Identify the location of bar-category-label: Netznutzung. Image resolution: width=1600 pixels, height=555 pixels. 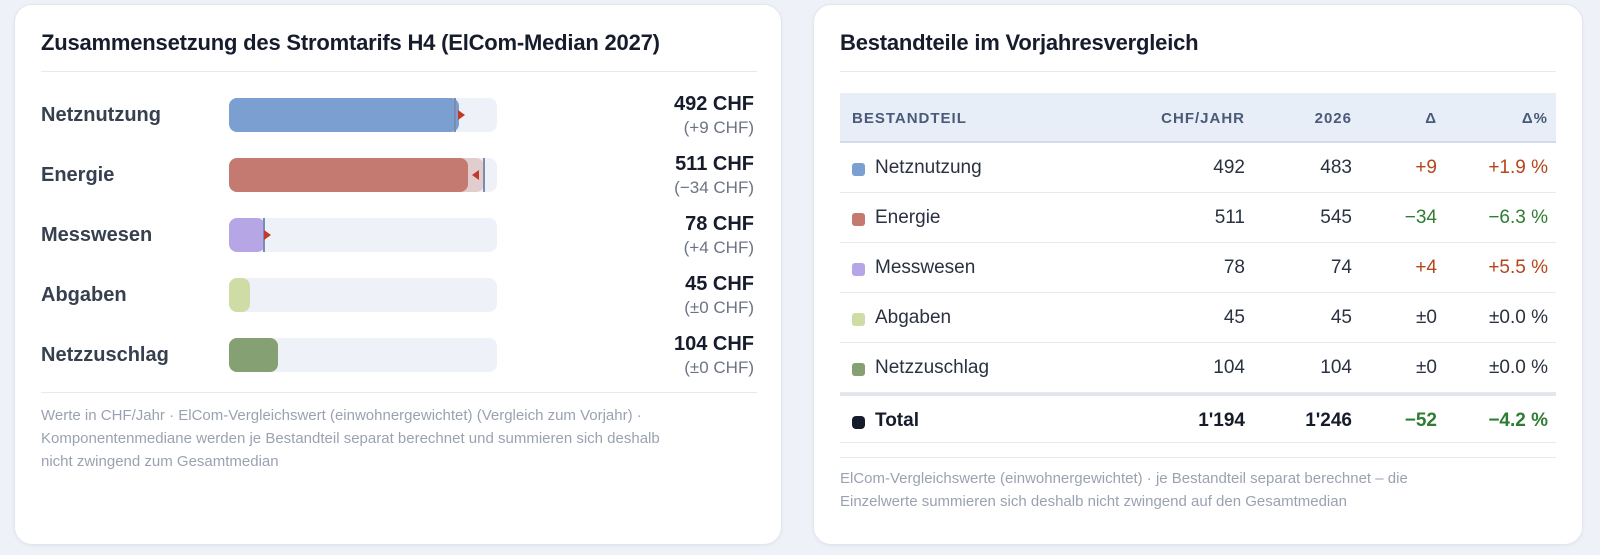
(101, 115).